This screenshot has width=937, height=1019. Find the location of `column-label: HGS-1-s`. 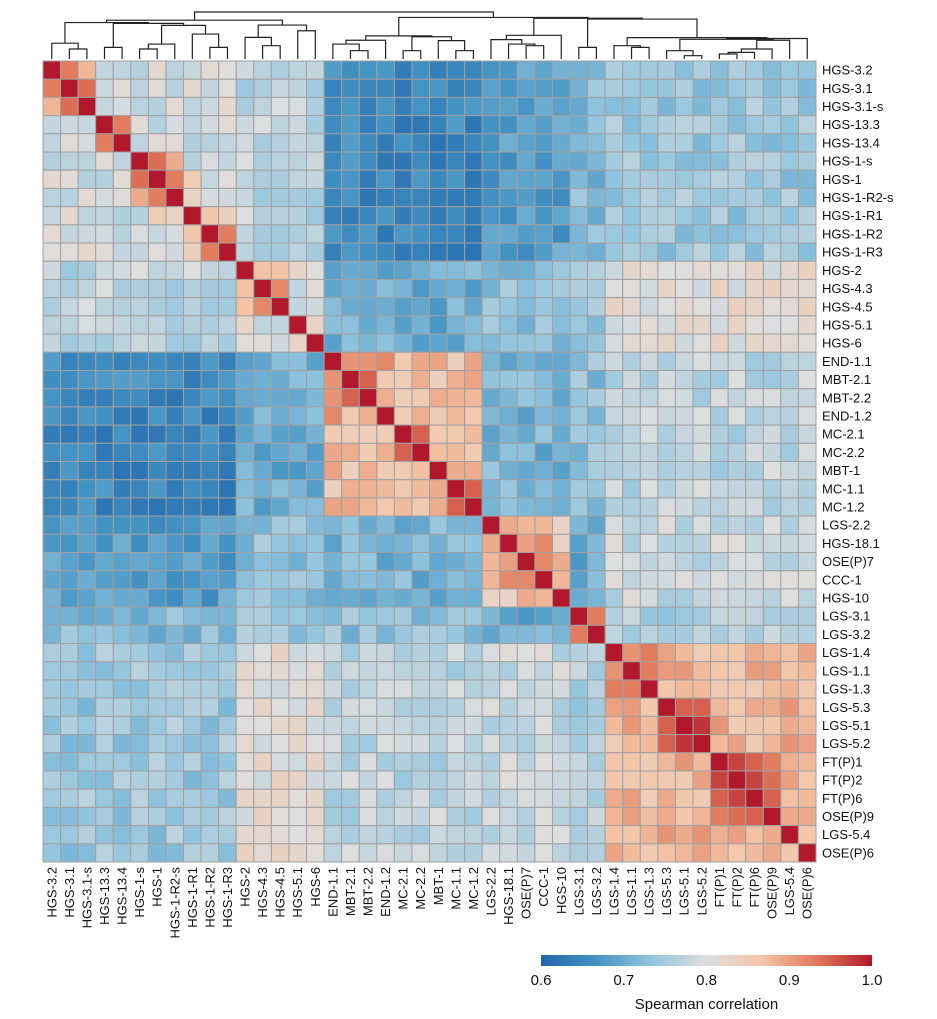

column-label: HGS-1-s is located at coordinates (139, 892).